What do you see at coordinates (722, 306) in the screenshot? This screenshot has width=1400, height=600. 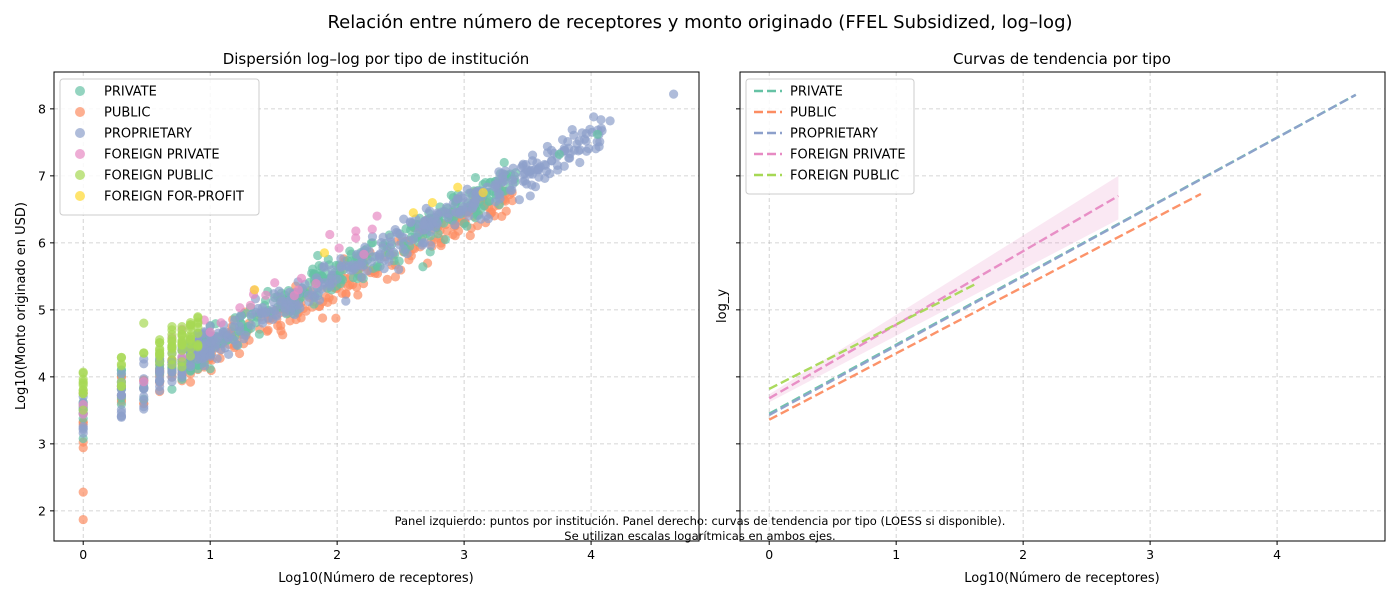 I see `trend-y-axis-label: log_y` at bounding box center [722, 306].